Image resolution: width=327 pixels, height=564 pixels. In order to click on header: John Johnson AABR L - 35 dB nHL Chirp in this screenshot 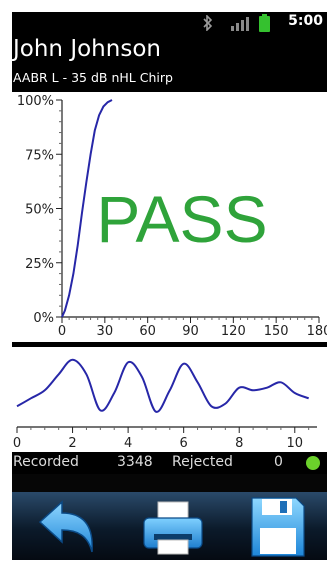, I will do `click(169, 63)`.